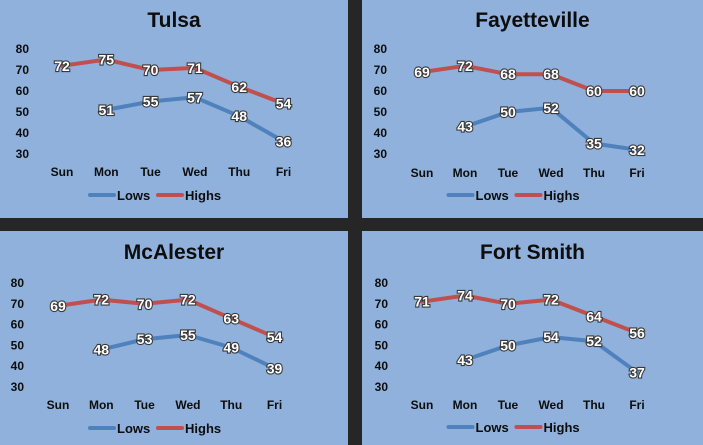  What do you see at coordinates (174, 252) in the screenshot?
I see `chart-title: McAlester` at bounding box center [174, 252].